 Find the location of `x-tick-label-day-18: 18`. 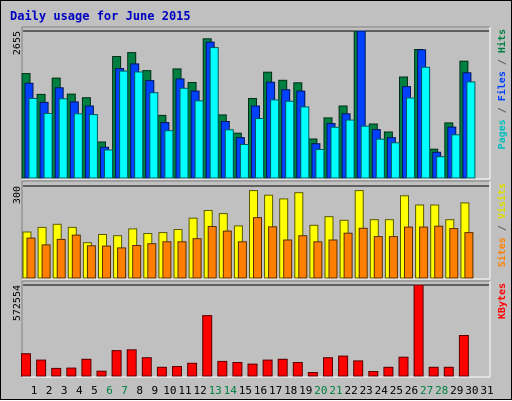

x-tick-label-day-18: 18 is located at coordinates (290, 390).